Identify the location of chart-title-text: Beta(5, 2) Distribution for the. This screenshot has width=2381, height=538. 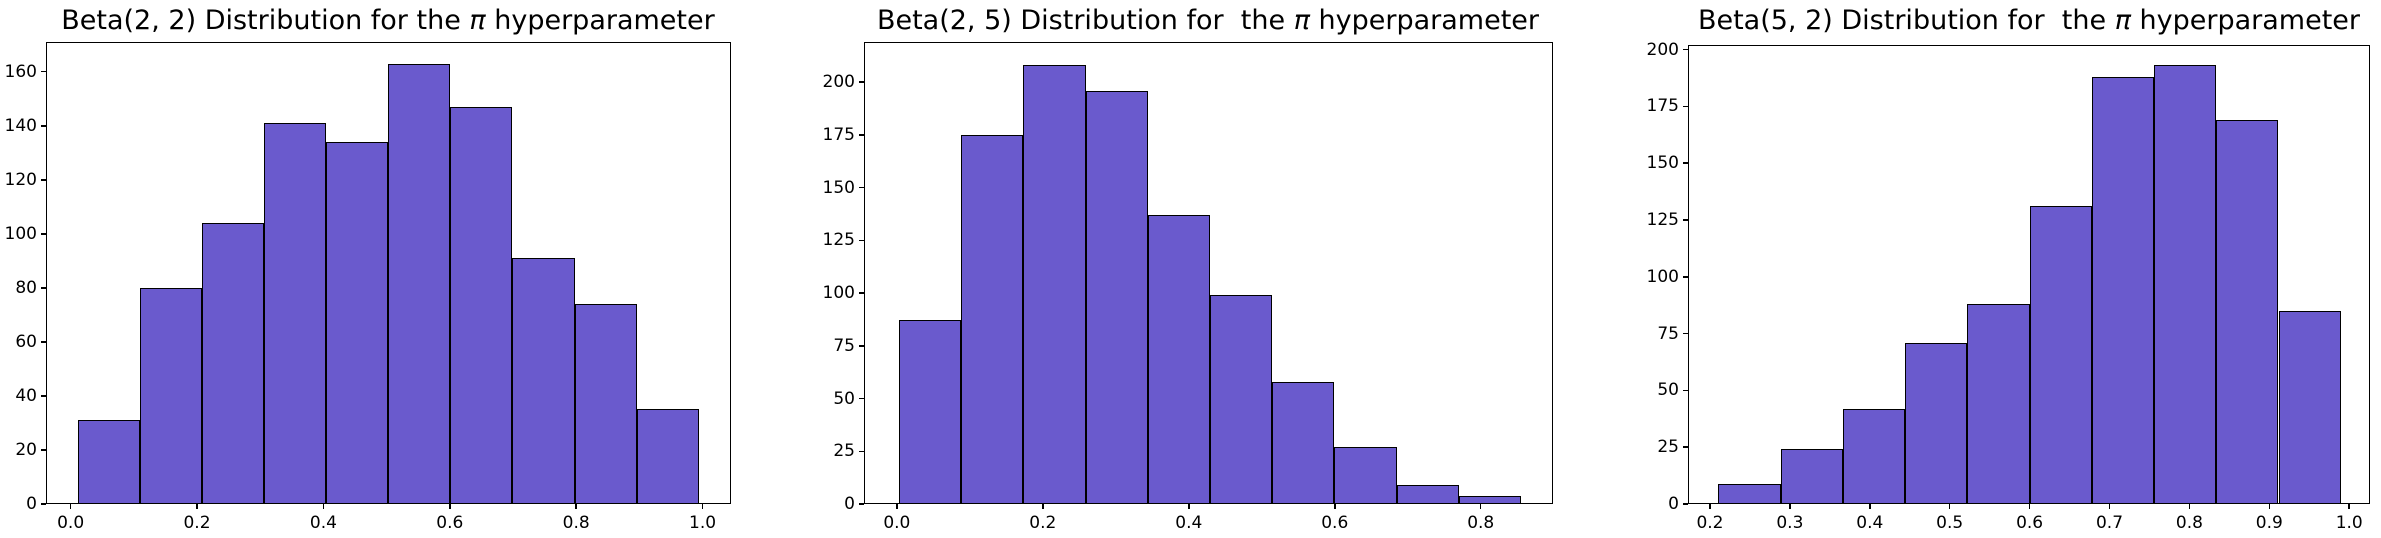
(1906, 20).